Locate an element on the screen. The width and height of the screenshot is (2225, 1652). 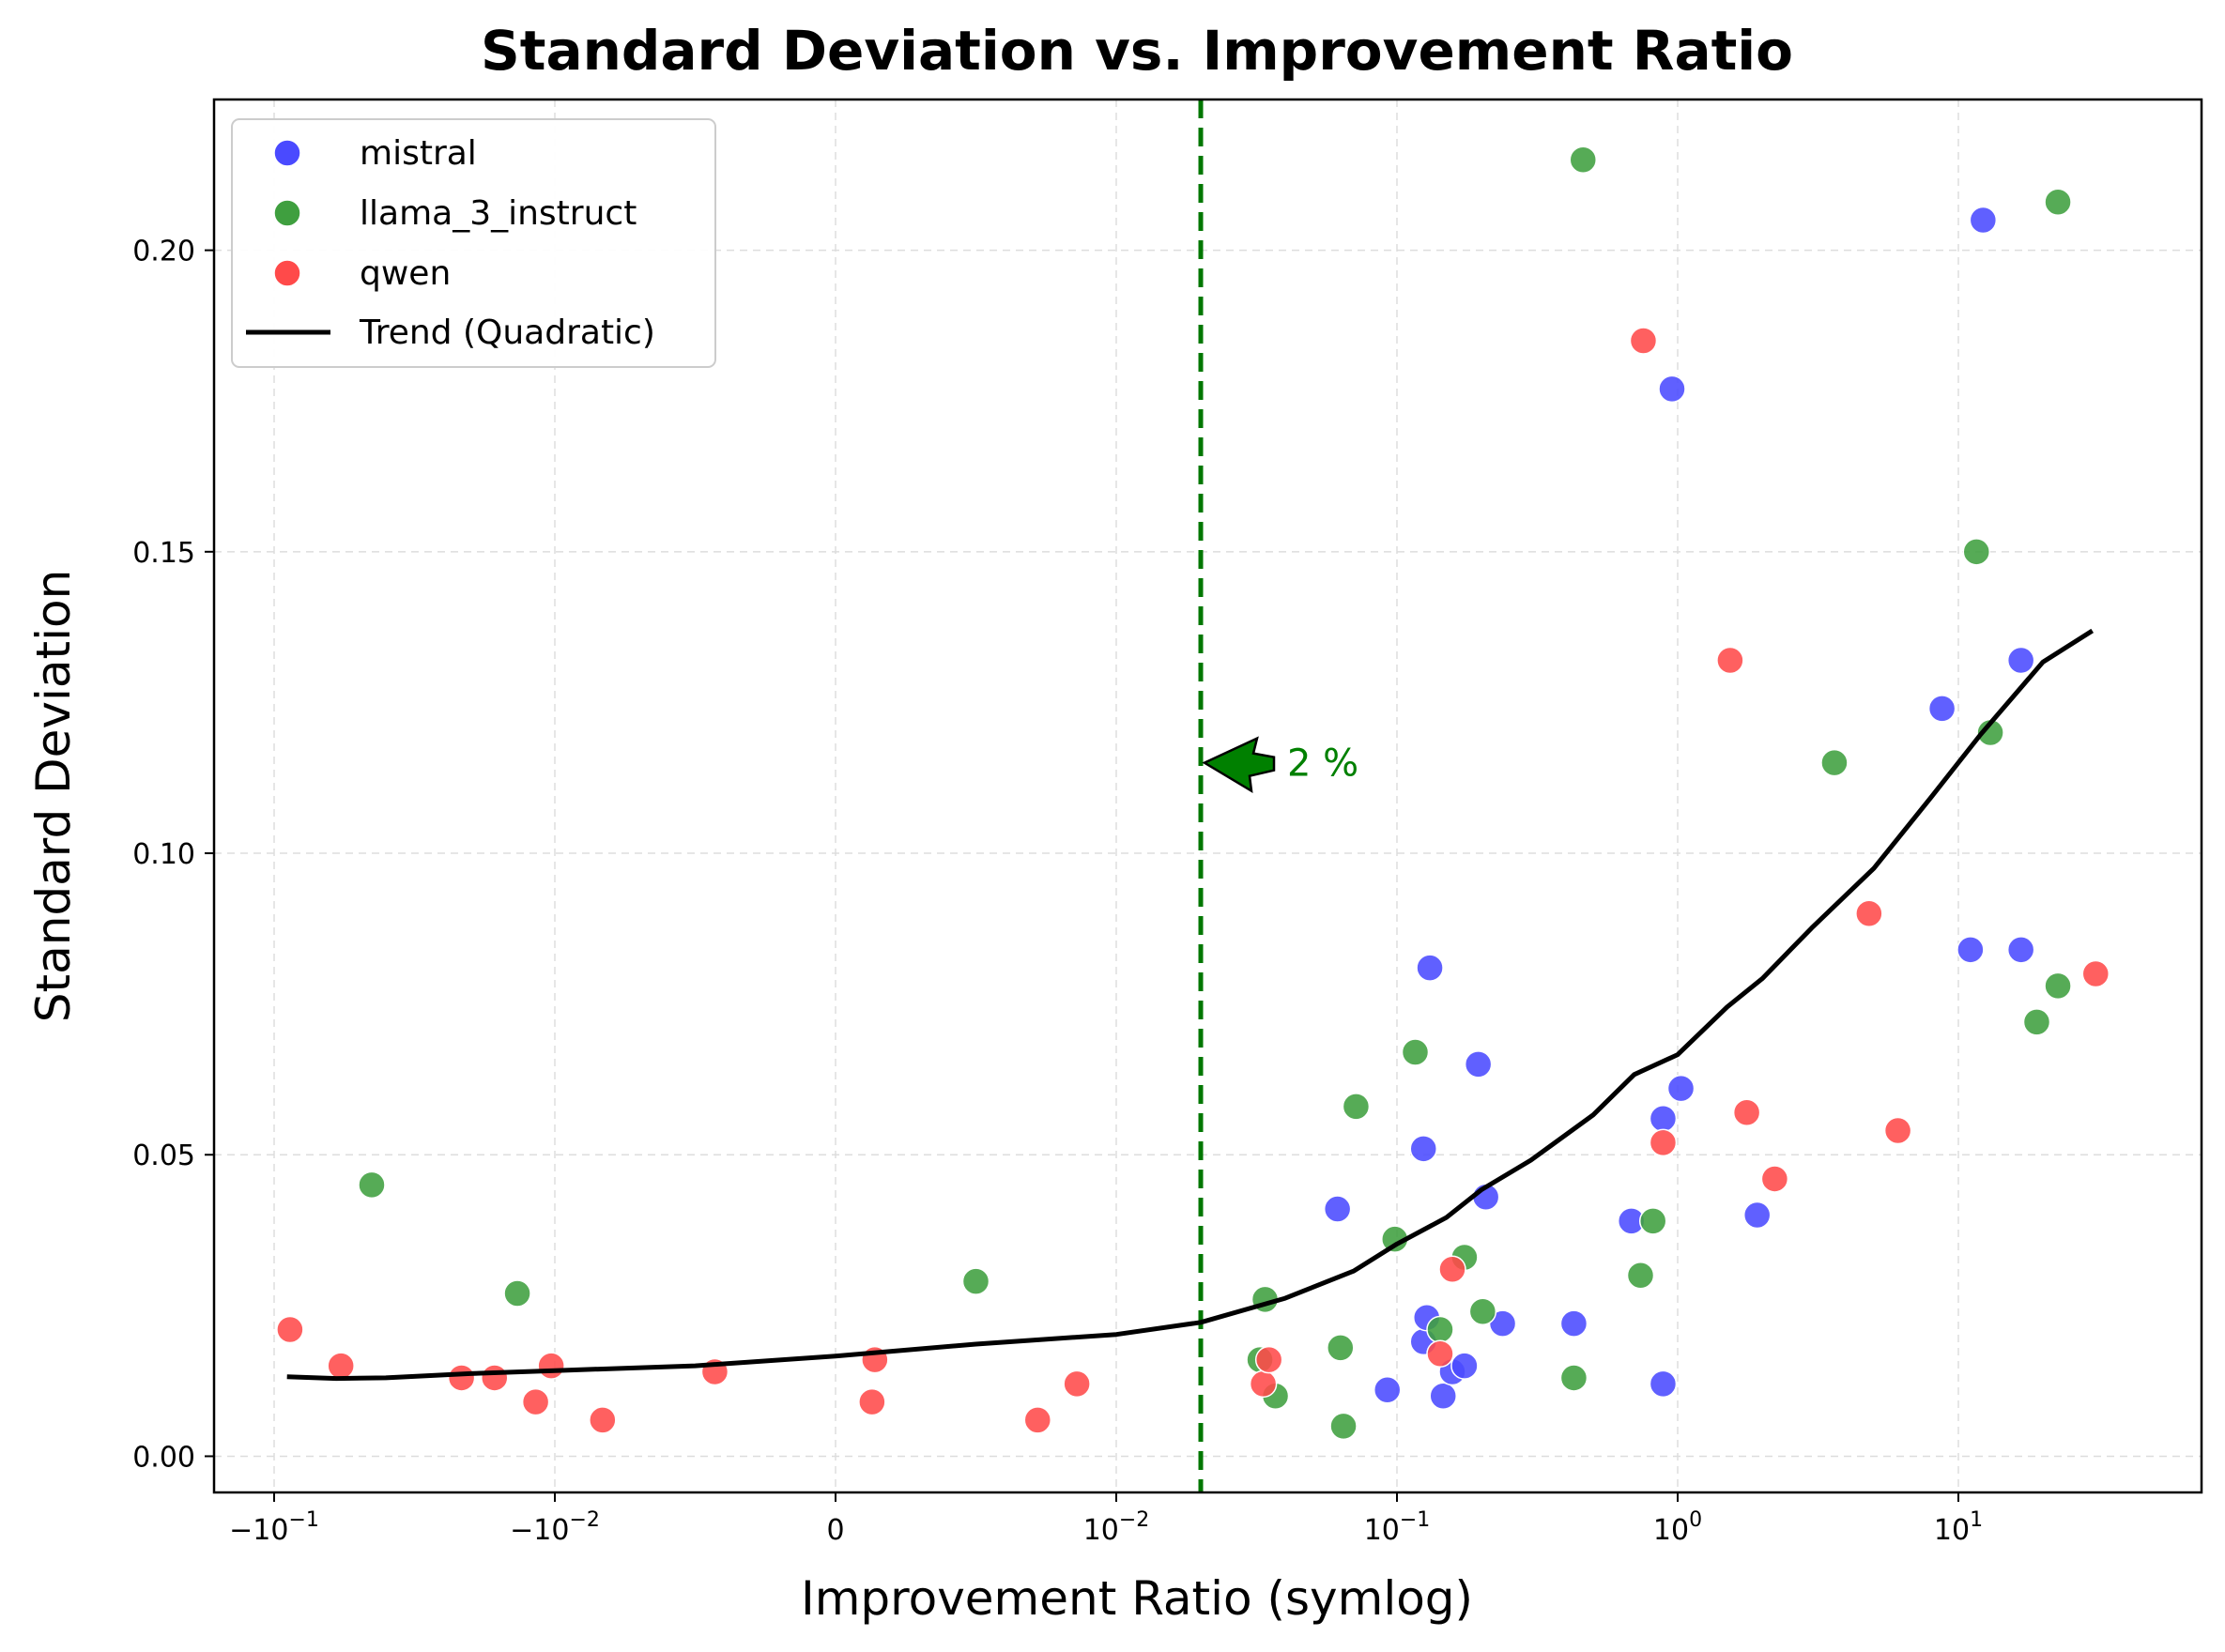
y-tick-label: 0.05 is located at coordinates (163, 1156).